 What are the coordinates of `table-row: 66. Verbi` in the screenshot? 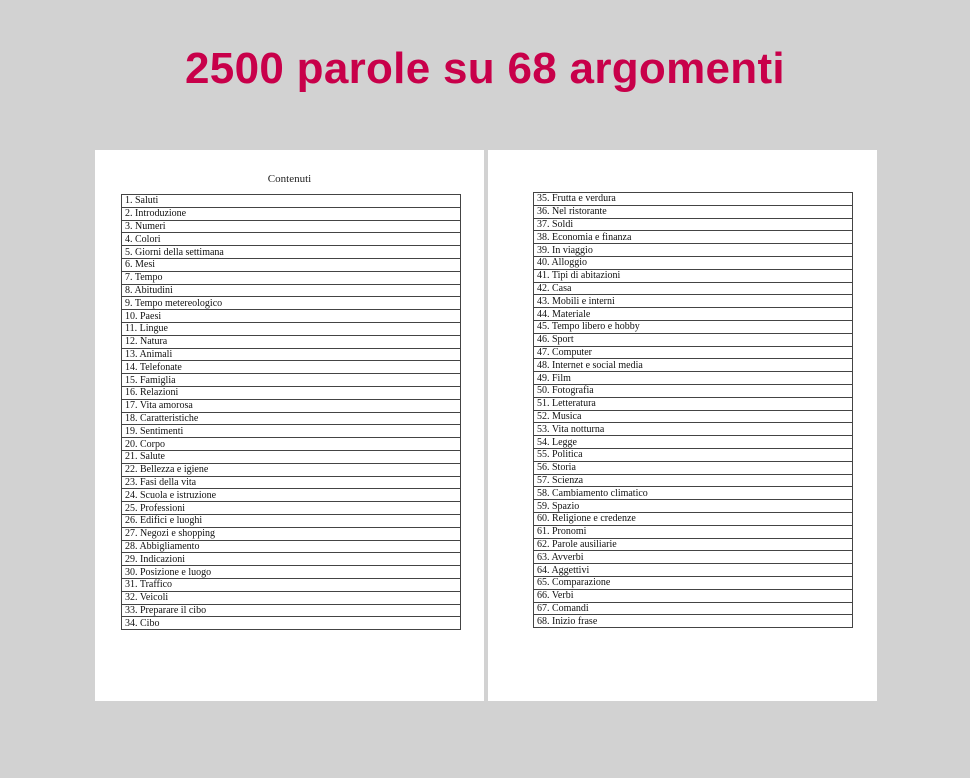 It's located at (693, 595).